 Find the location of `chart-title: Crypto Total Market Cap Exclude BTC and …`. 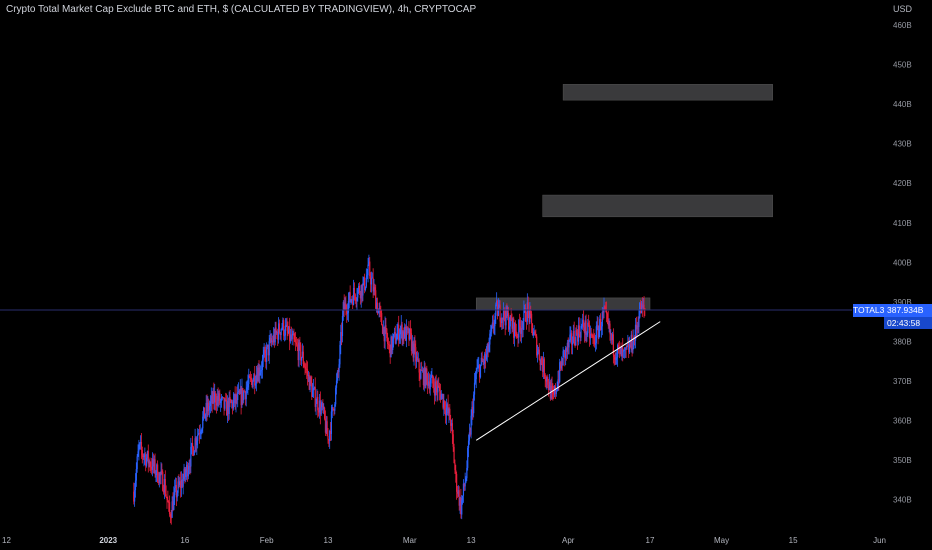

chart-title: Crypto Total Market Cap Exclude BTC and … is located at coordinates (241, 9).